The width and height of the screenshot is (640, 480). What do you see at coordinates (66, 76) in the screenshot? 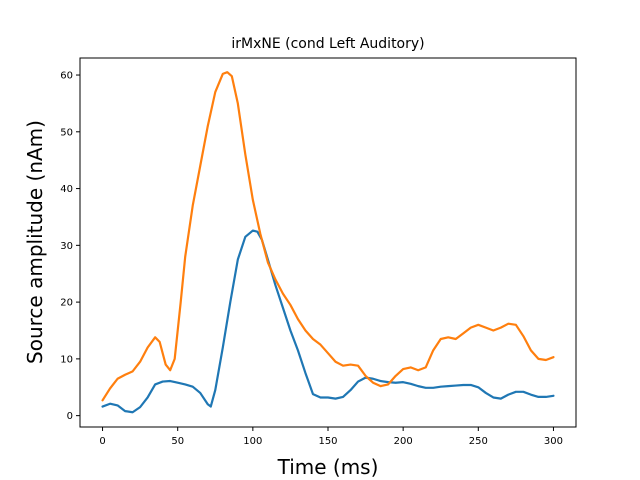
I see `y-tick-label: 60` at bounding box center [66, 76].